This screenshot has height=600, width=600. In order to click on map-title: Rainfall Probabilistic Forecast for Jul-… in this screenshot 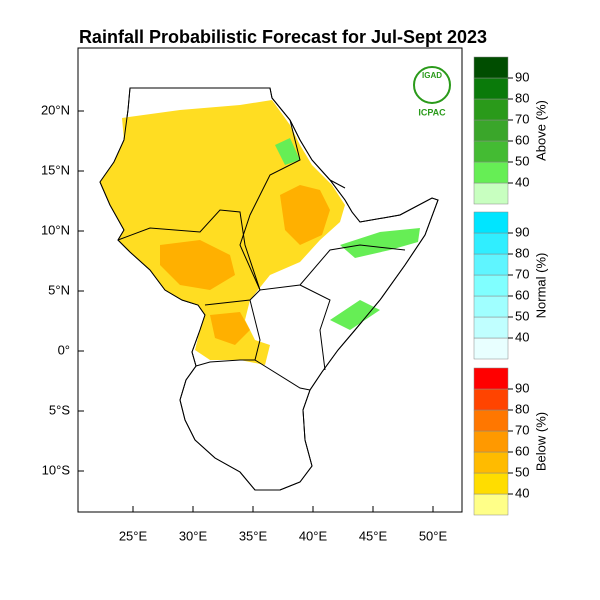, I will do `click(283, 37)`.